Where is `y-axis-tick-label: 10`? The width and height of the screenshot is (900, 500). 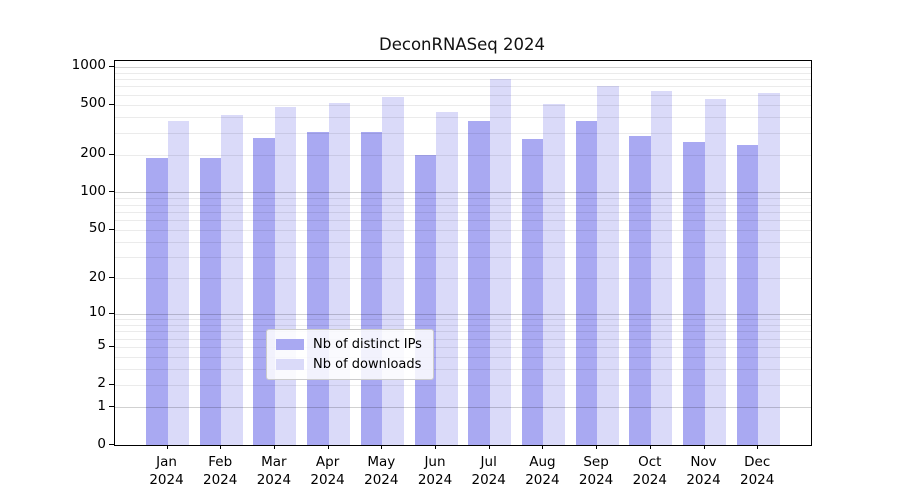
y-axis-tick-label: 10 is located at coordinates (97, 312).